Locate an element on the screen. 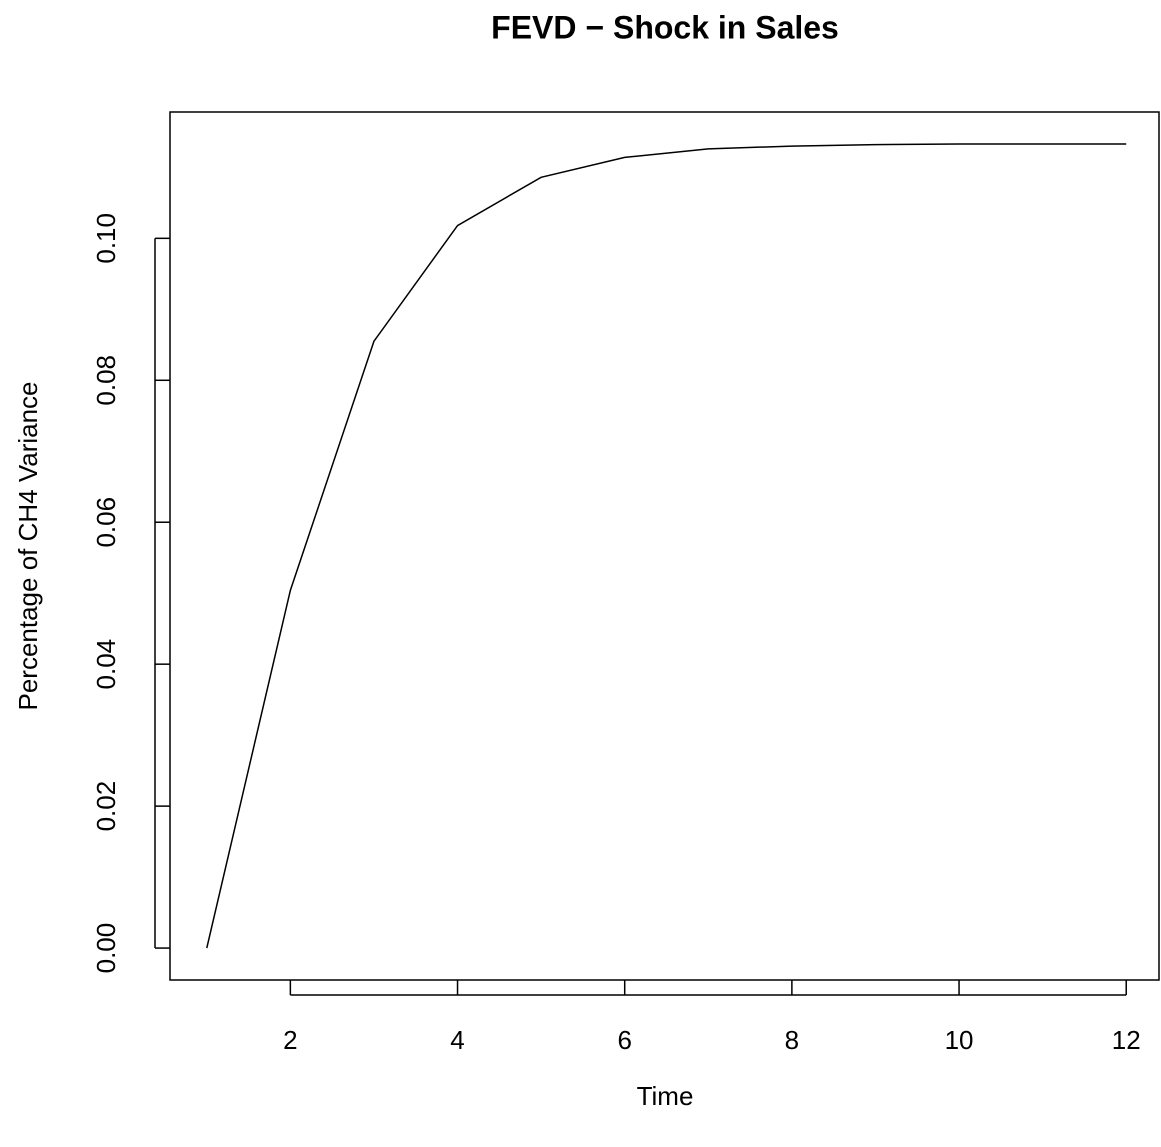 The height and width of the screenshot is (1147, 1161). x-tick-label: 10 is located at coordinates (959, 1040).